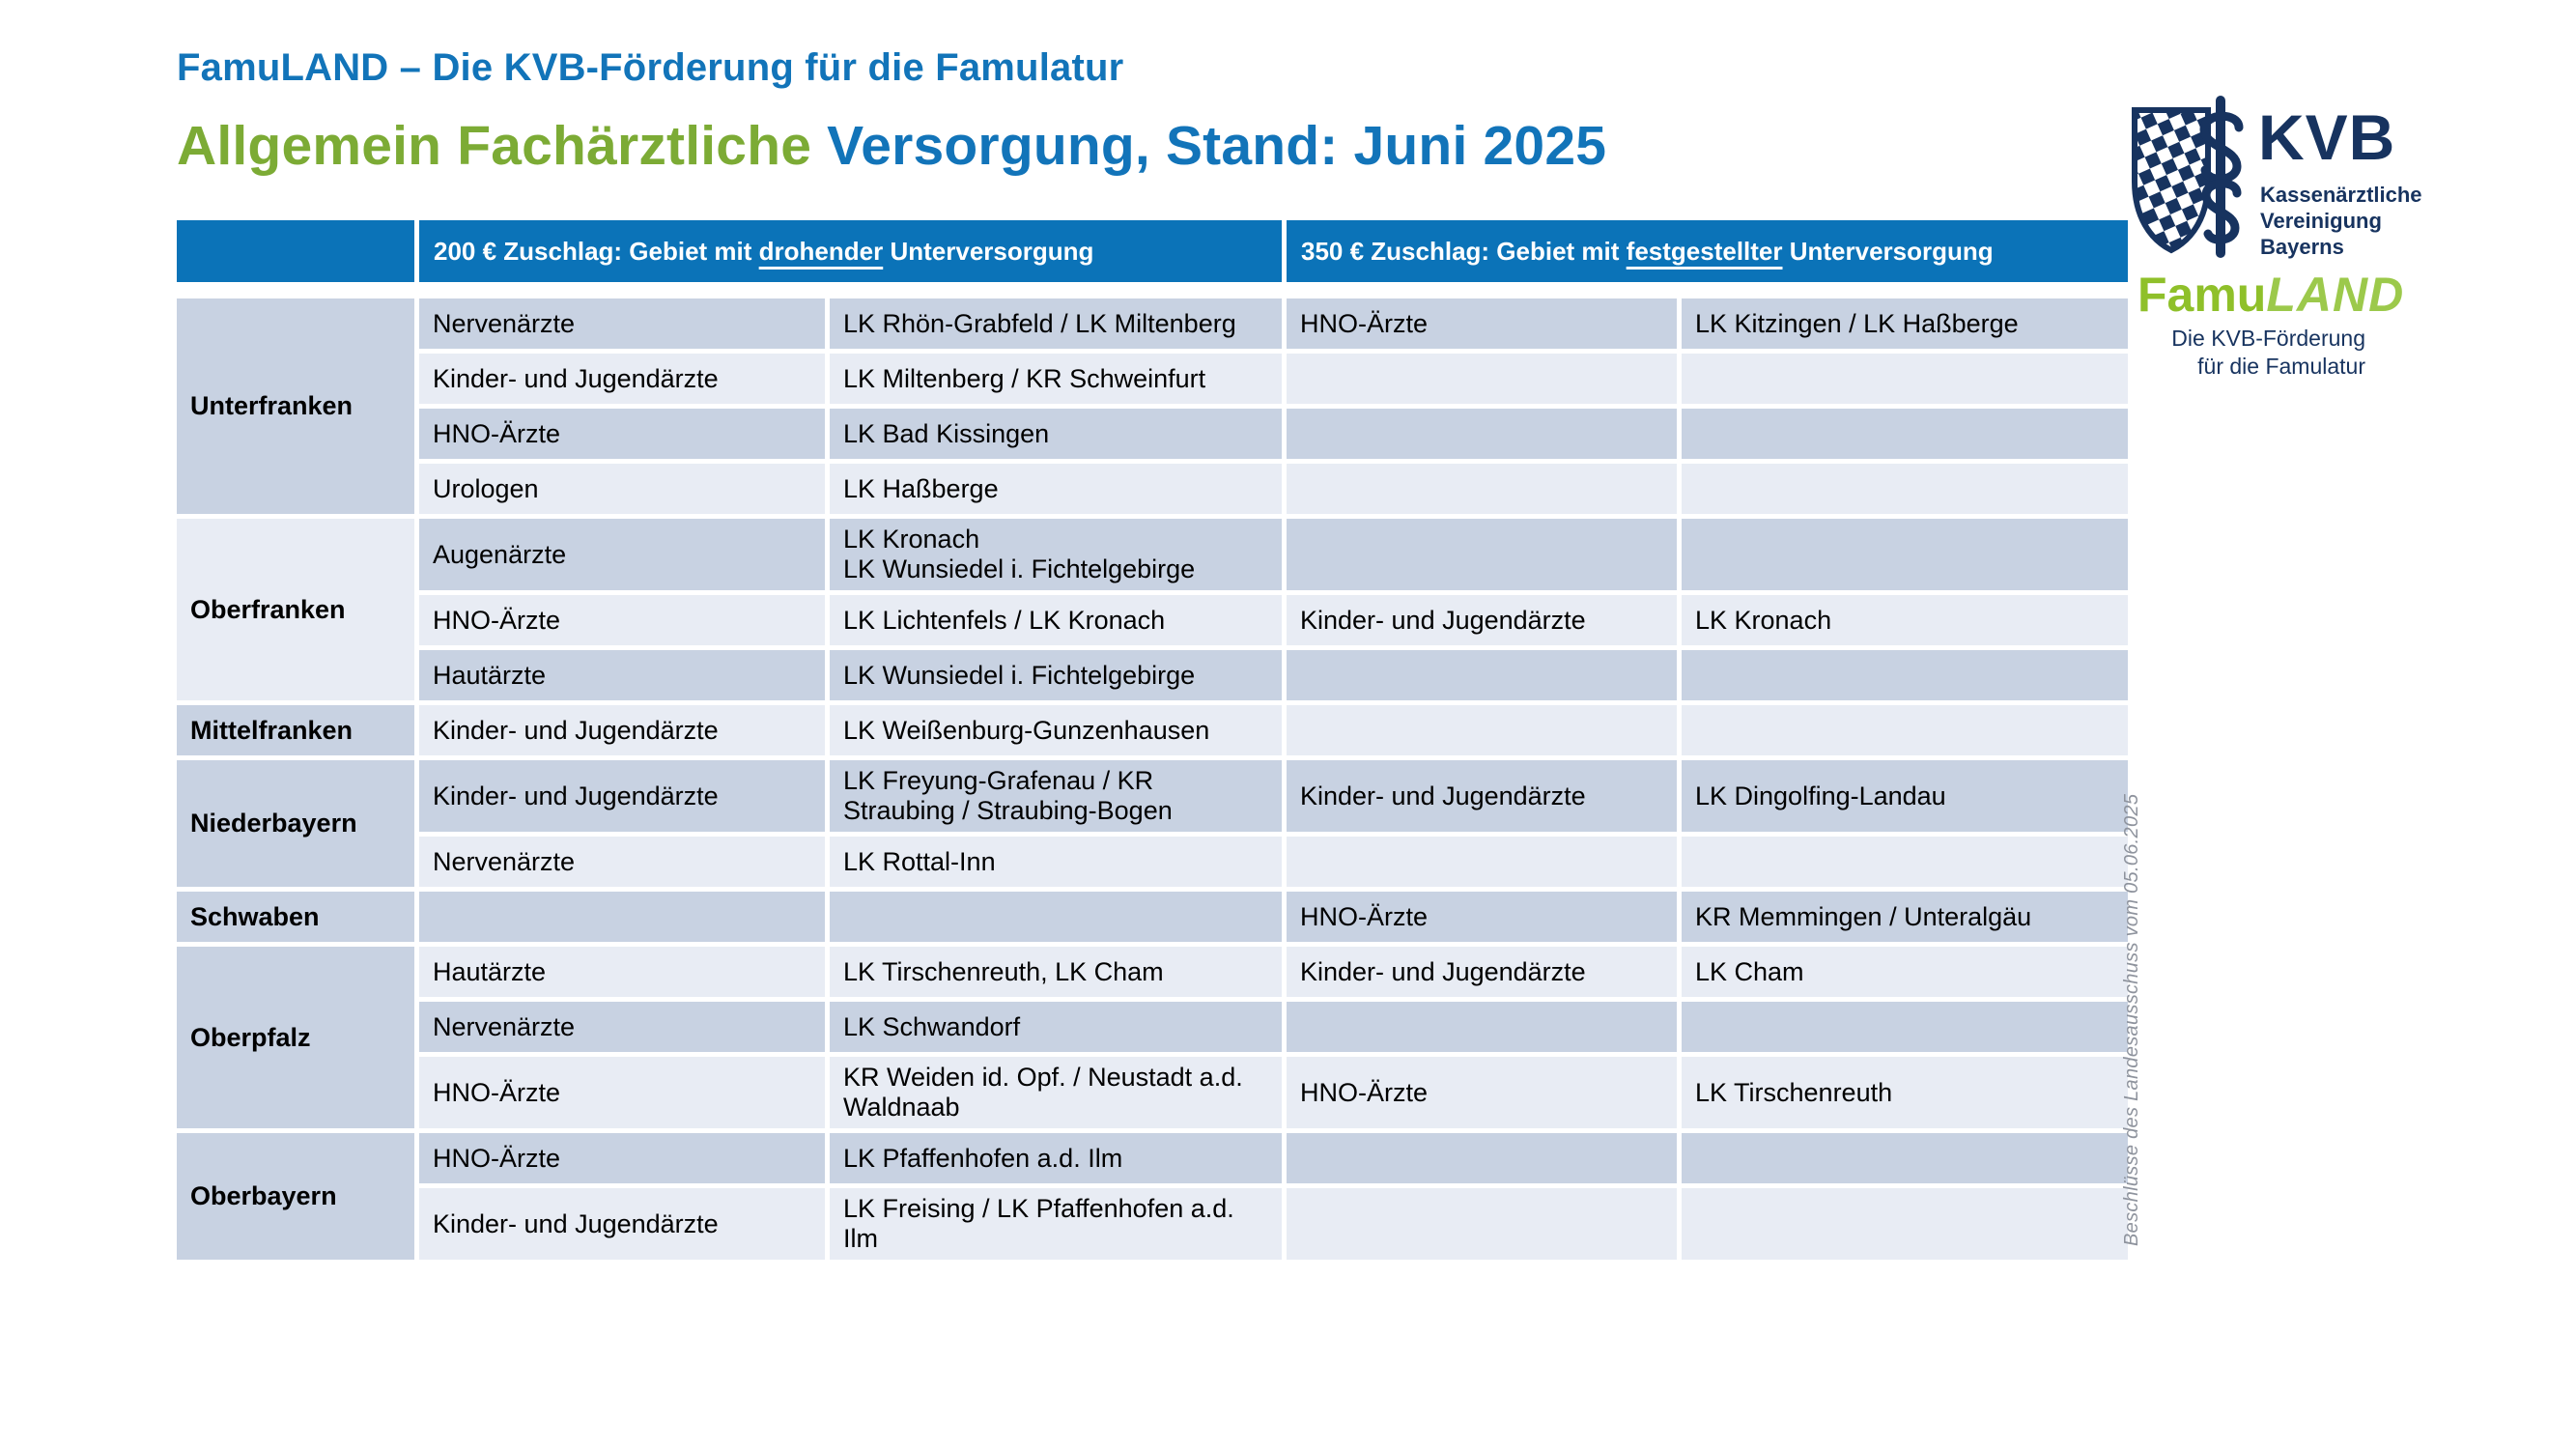 The height and width of the screenshot is (1449, 2576). I want to click on kvb-wordmark-subline: Kassenärztliche Vereinigung Bayerns, so click(2341, 221).